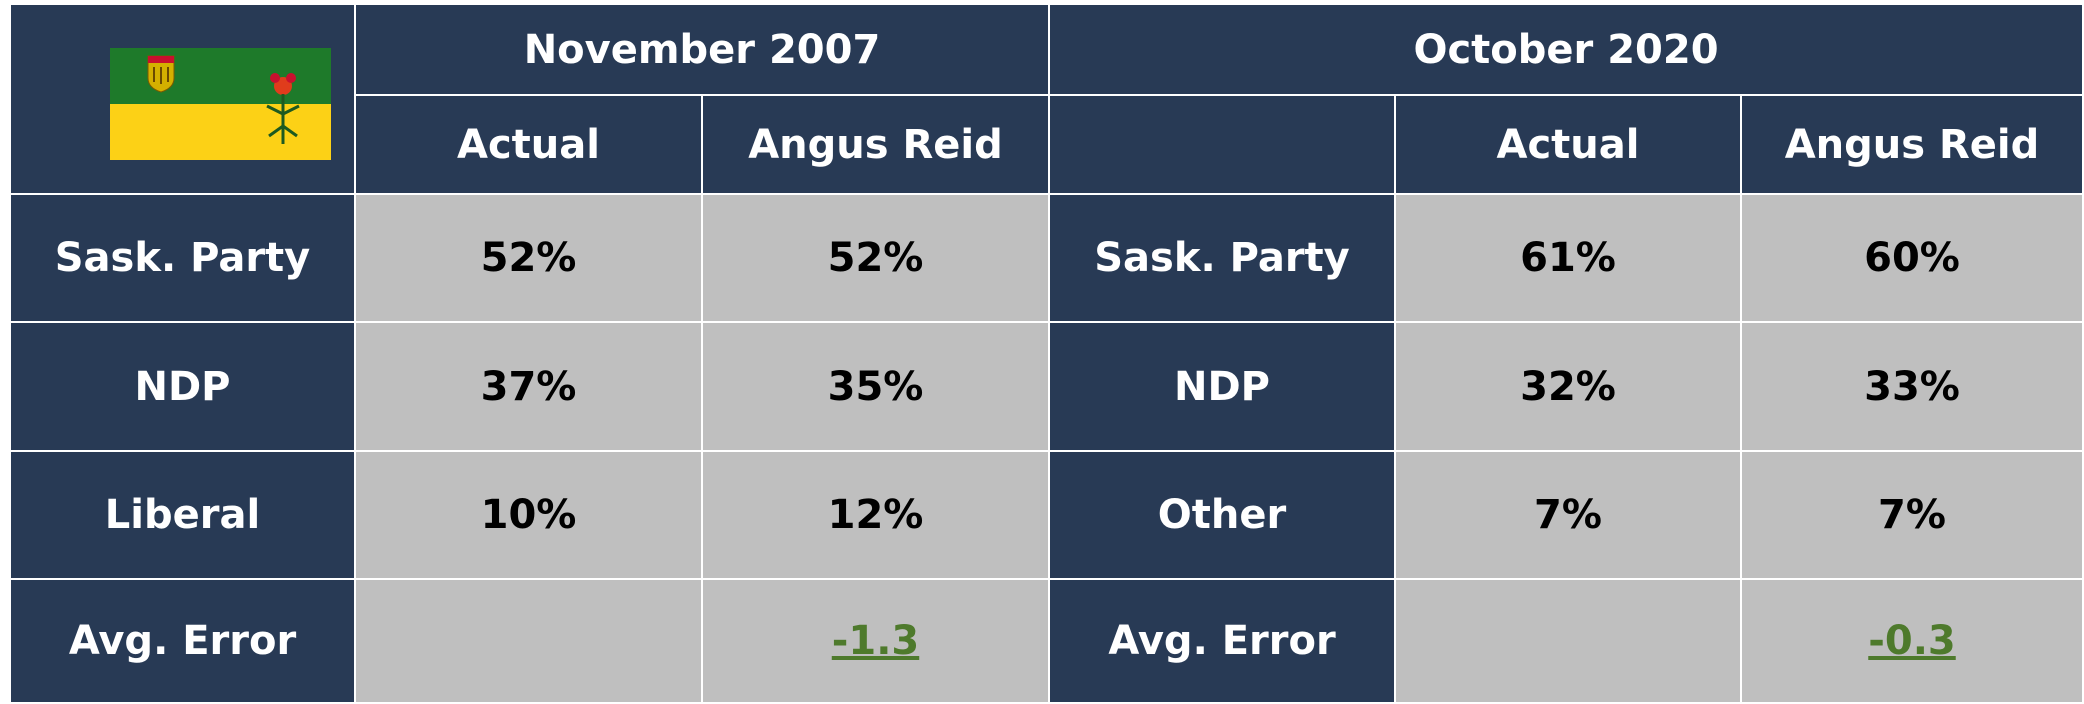 This screenshot has height=704, width=2084. Describe the element at coordinates (1222, 144) in the screenshot. I see `blank-header` at that location.